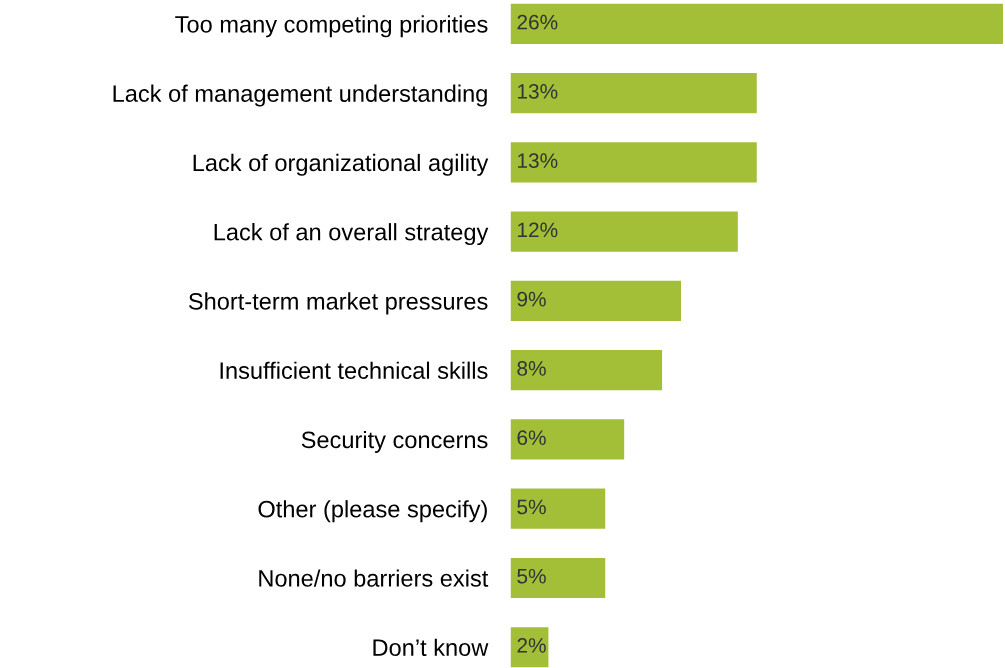 This screenshot has height=668, width=1005. I want to click on y-tick-label: Too many competing priorities, so click(331, 26).